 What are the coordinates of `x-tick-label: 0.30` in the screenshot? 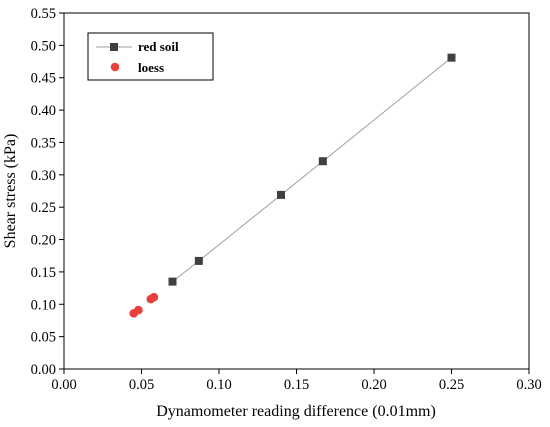 It's located at (528, 385).